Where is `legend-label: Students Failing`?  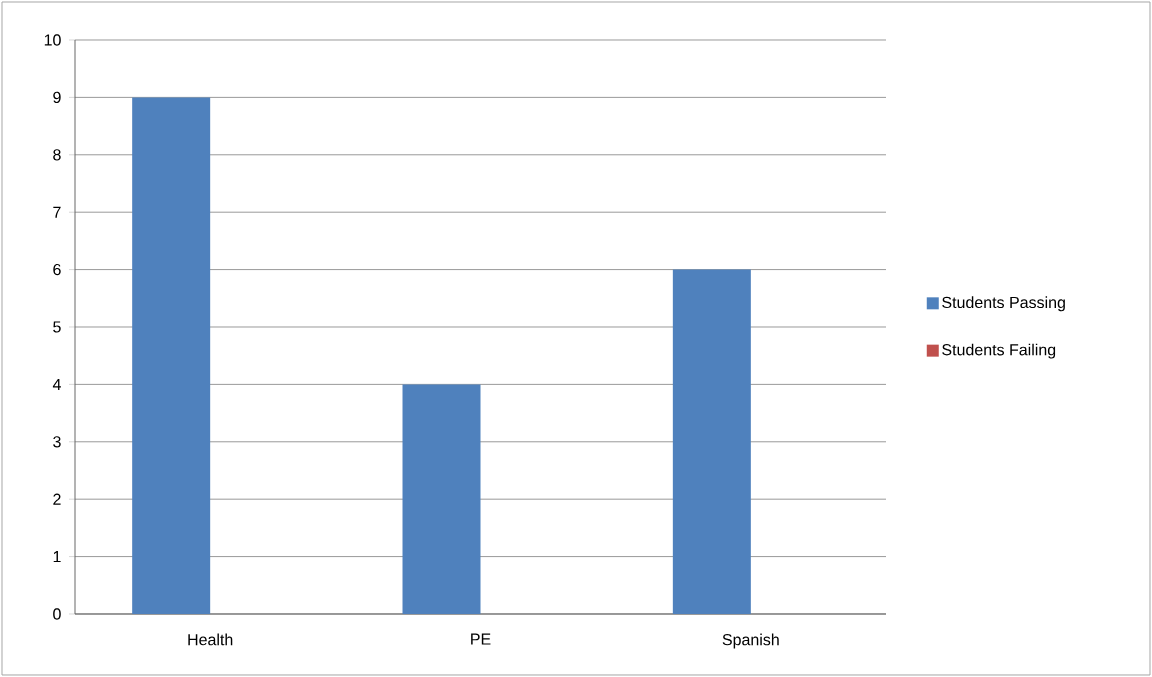 legend-label: Students Failing is located at coordinates (999, 351).